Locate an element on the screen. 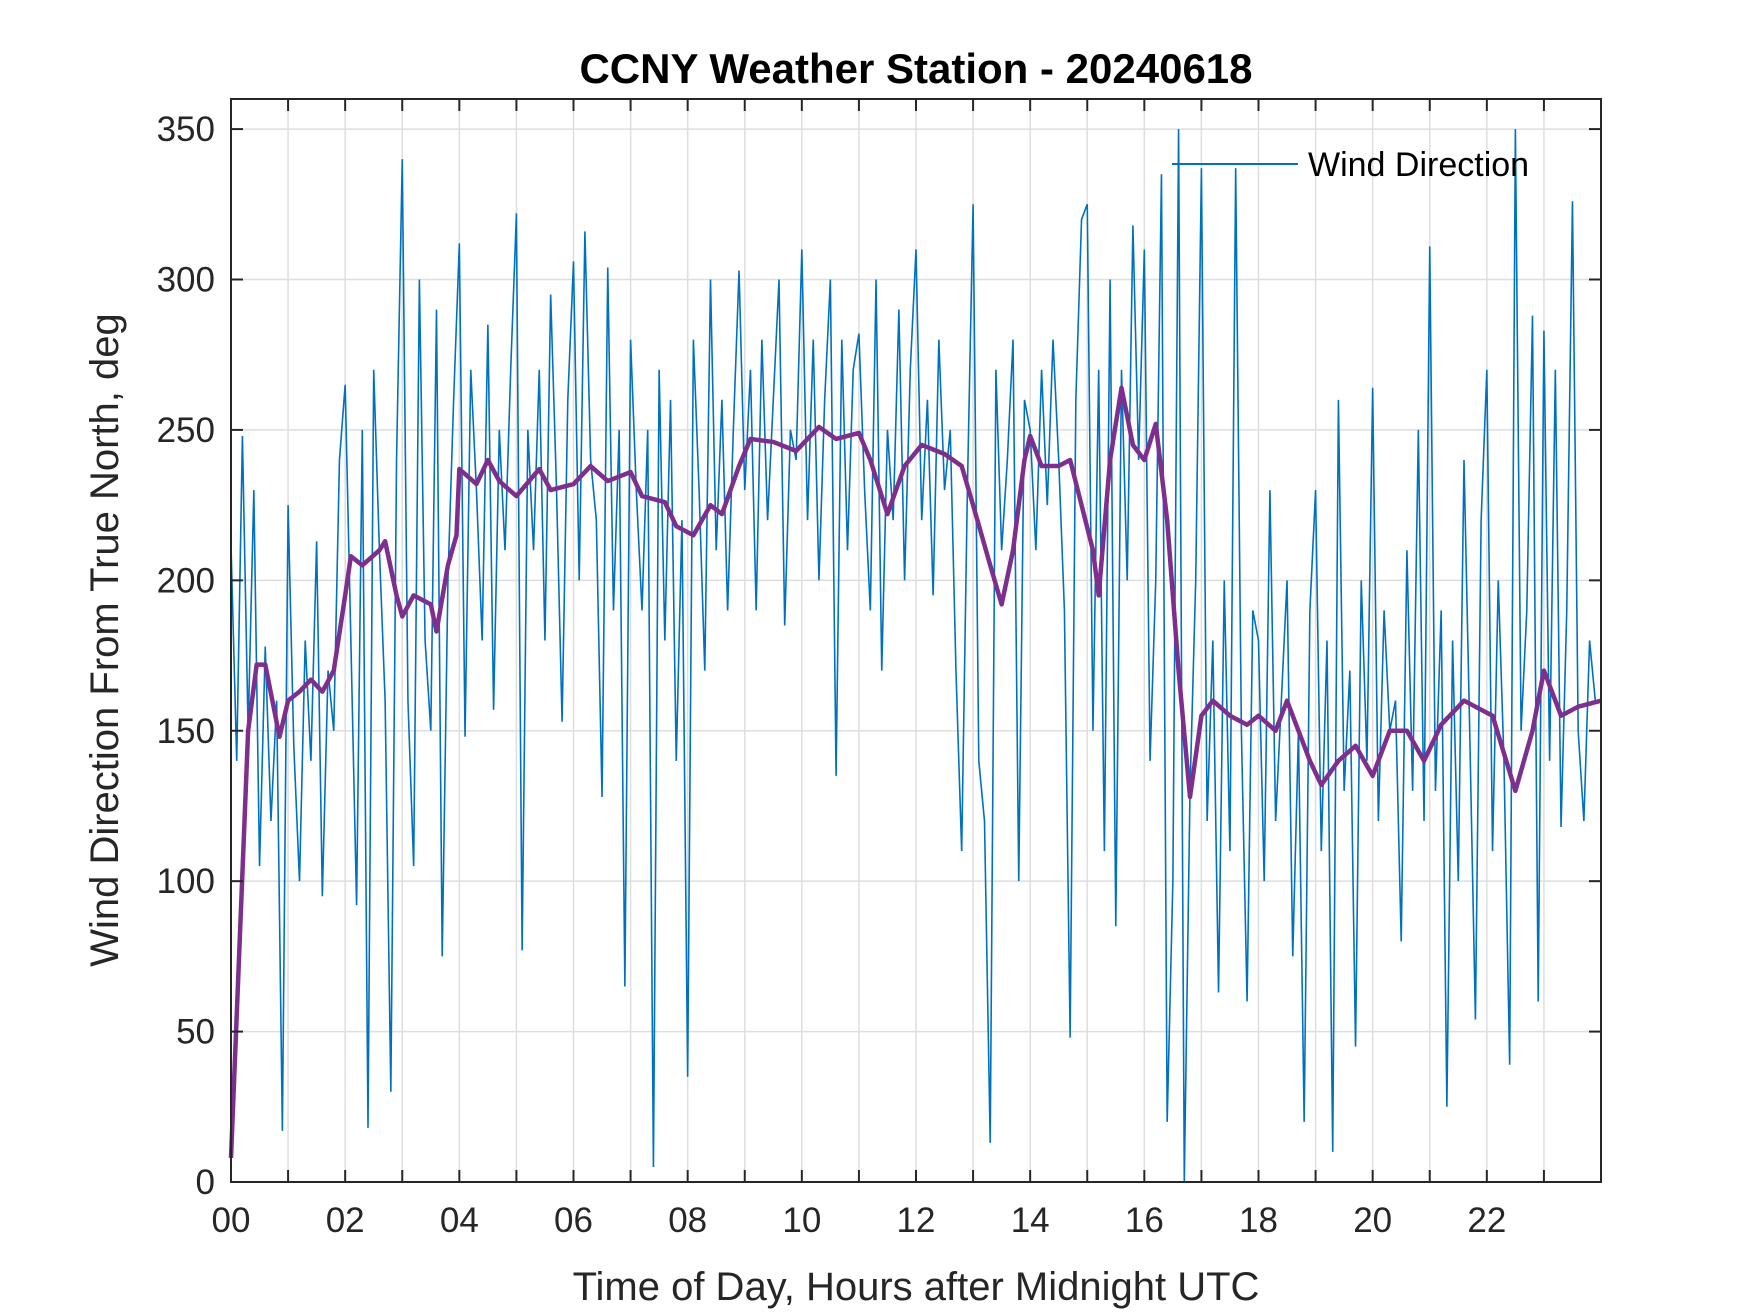 The image size is (1750, 1313). y-tick-label: 0 is located at coordinates (205, 1182).